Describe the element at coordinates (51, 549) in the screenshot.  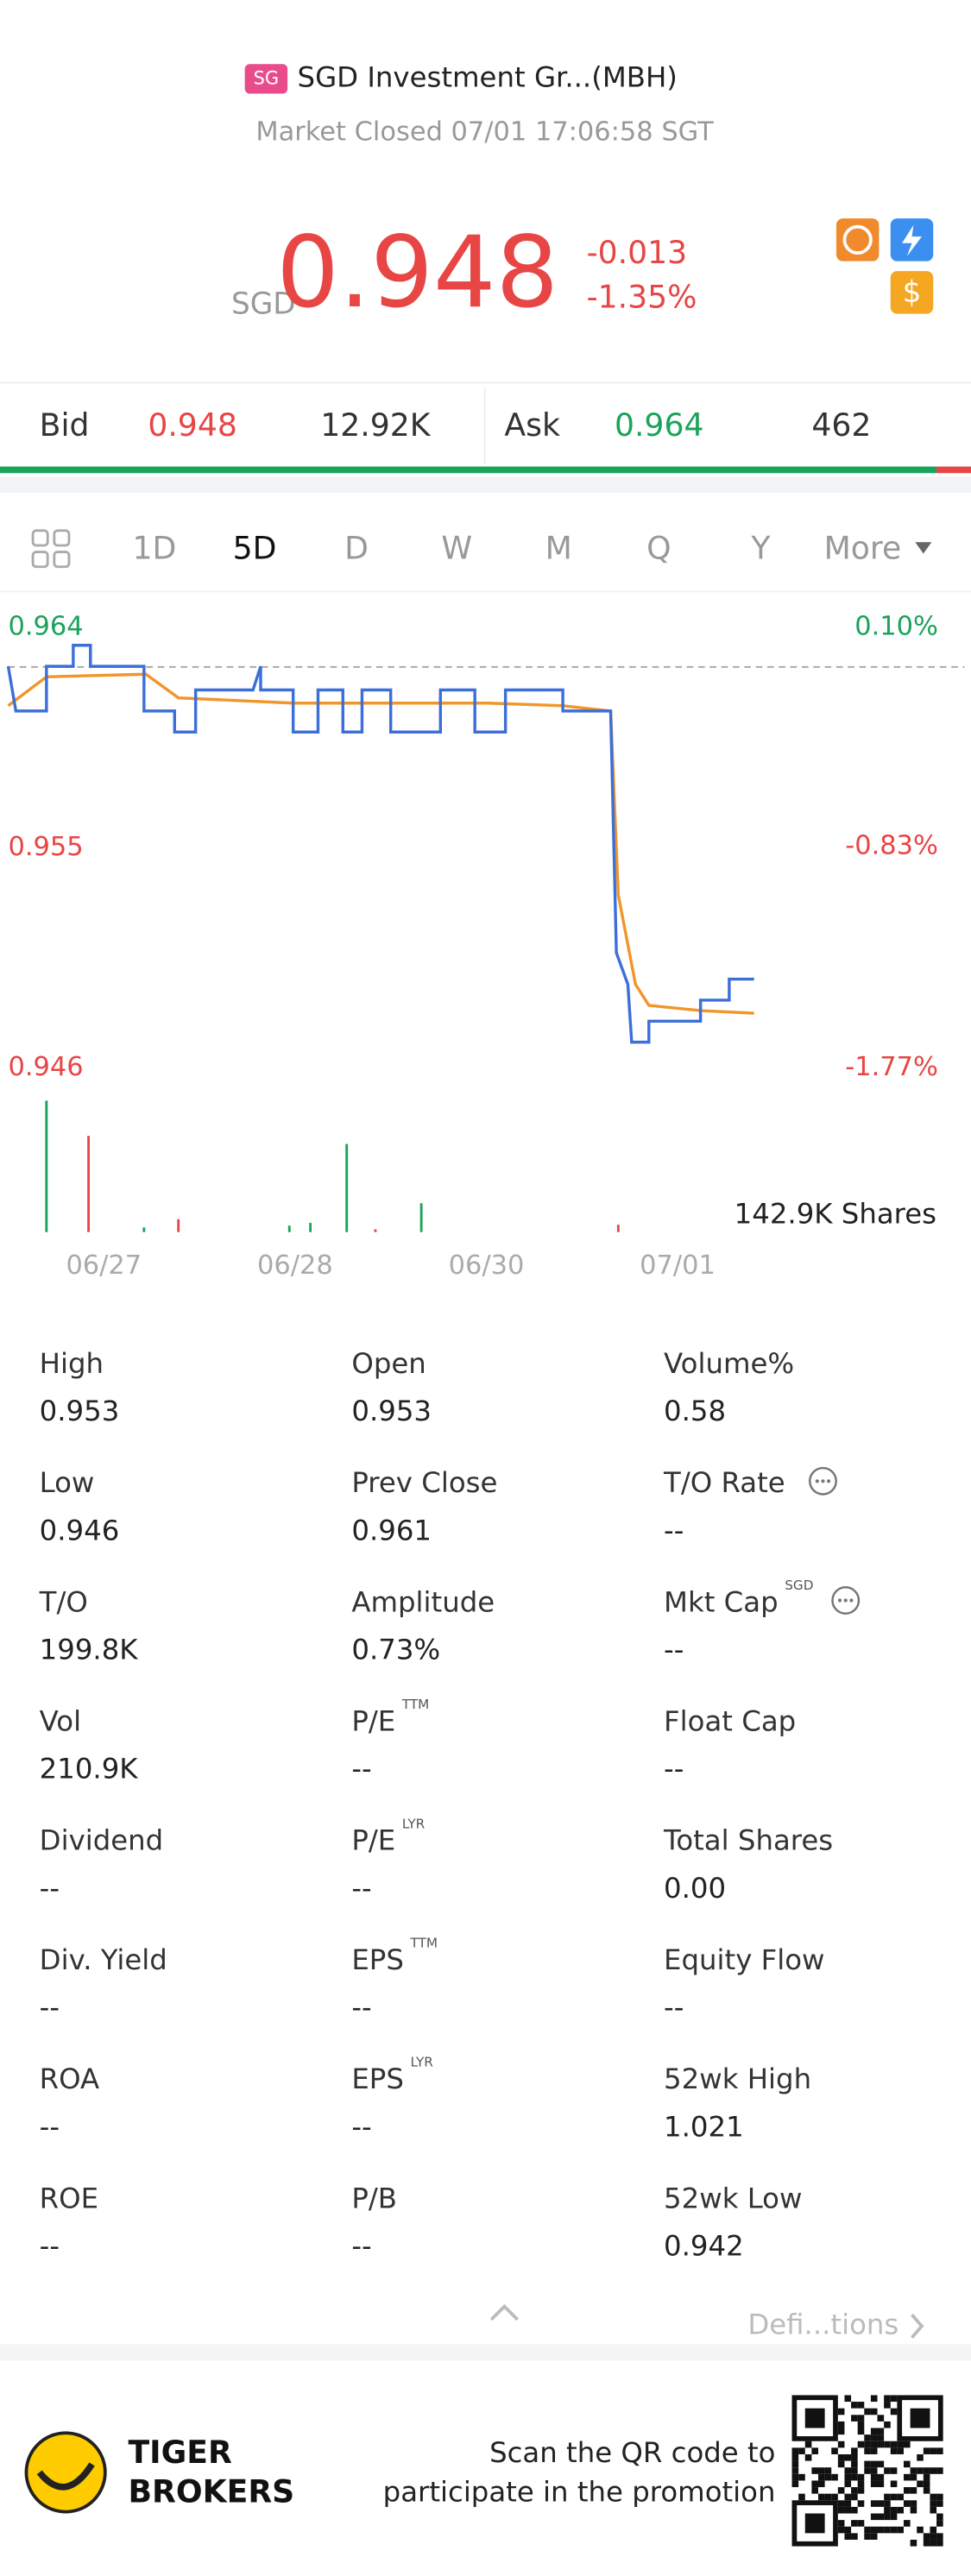
I see `layout-icon` at that location.